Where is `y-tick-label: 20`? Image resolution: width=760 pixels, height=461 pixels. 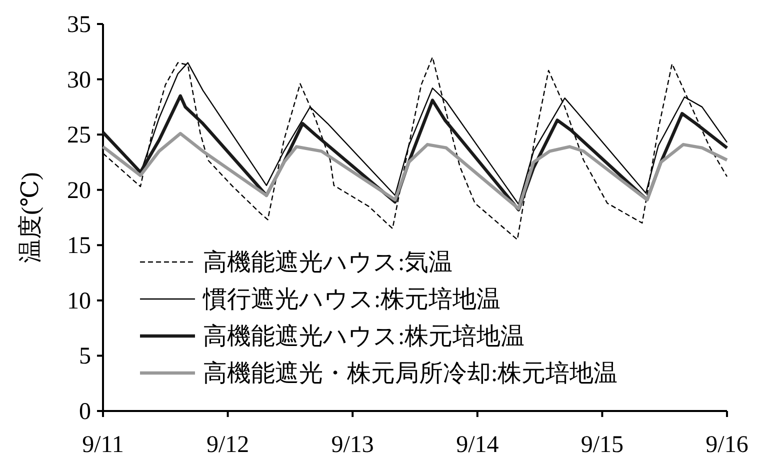
y-tick-label: 20 is located at coordinates (79, 191).